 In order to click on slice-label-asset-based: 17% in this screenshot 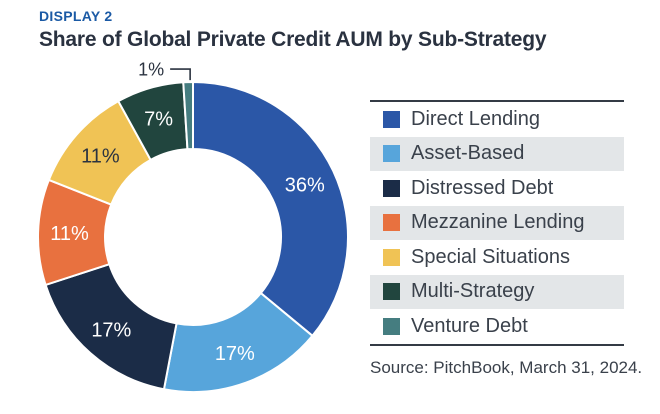, I will do `click(235, 354)`.